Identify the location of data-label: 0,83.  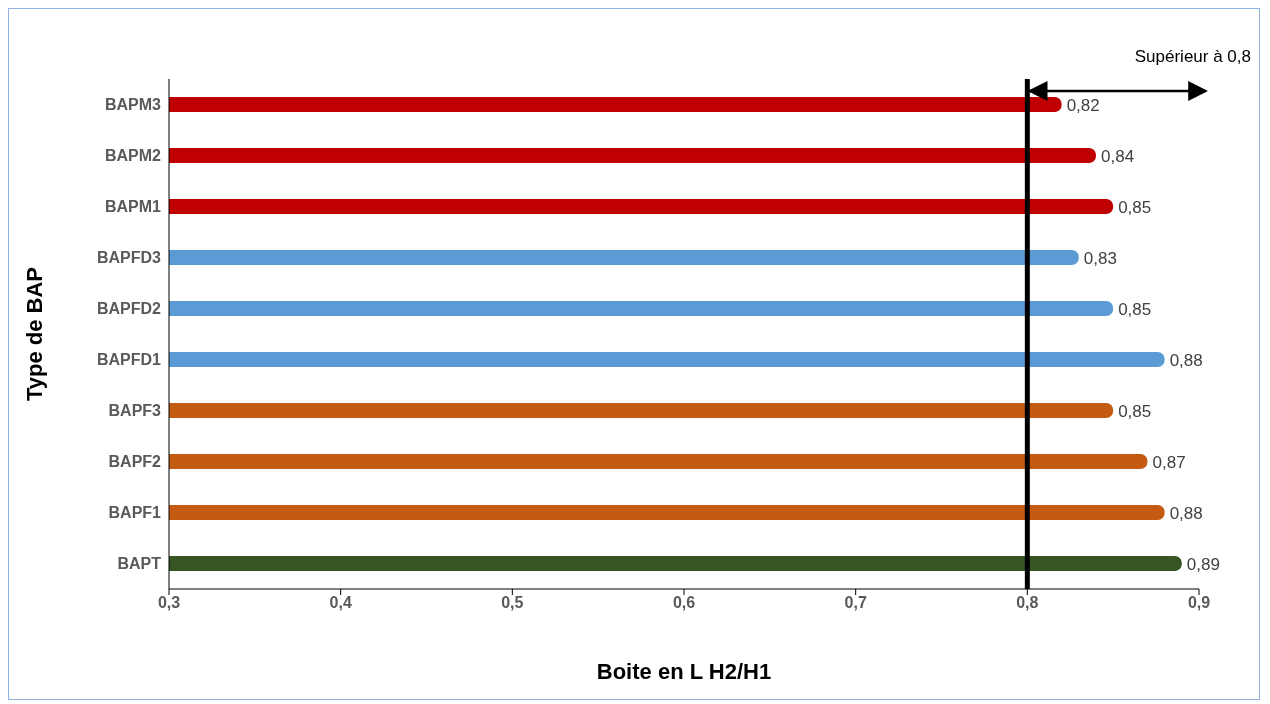
(1100, 258).